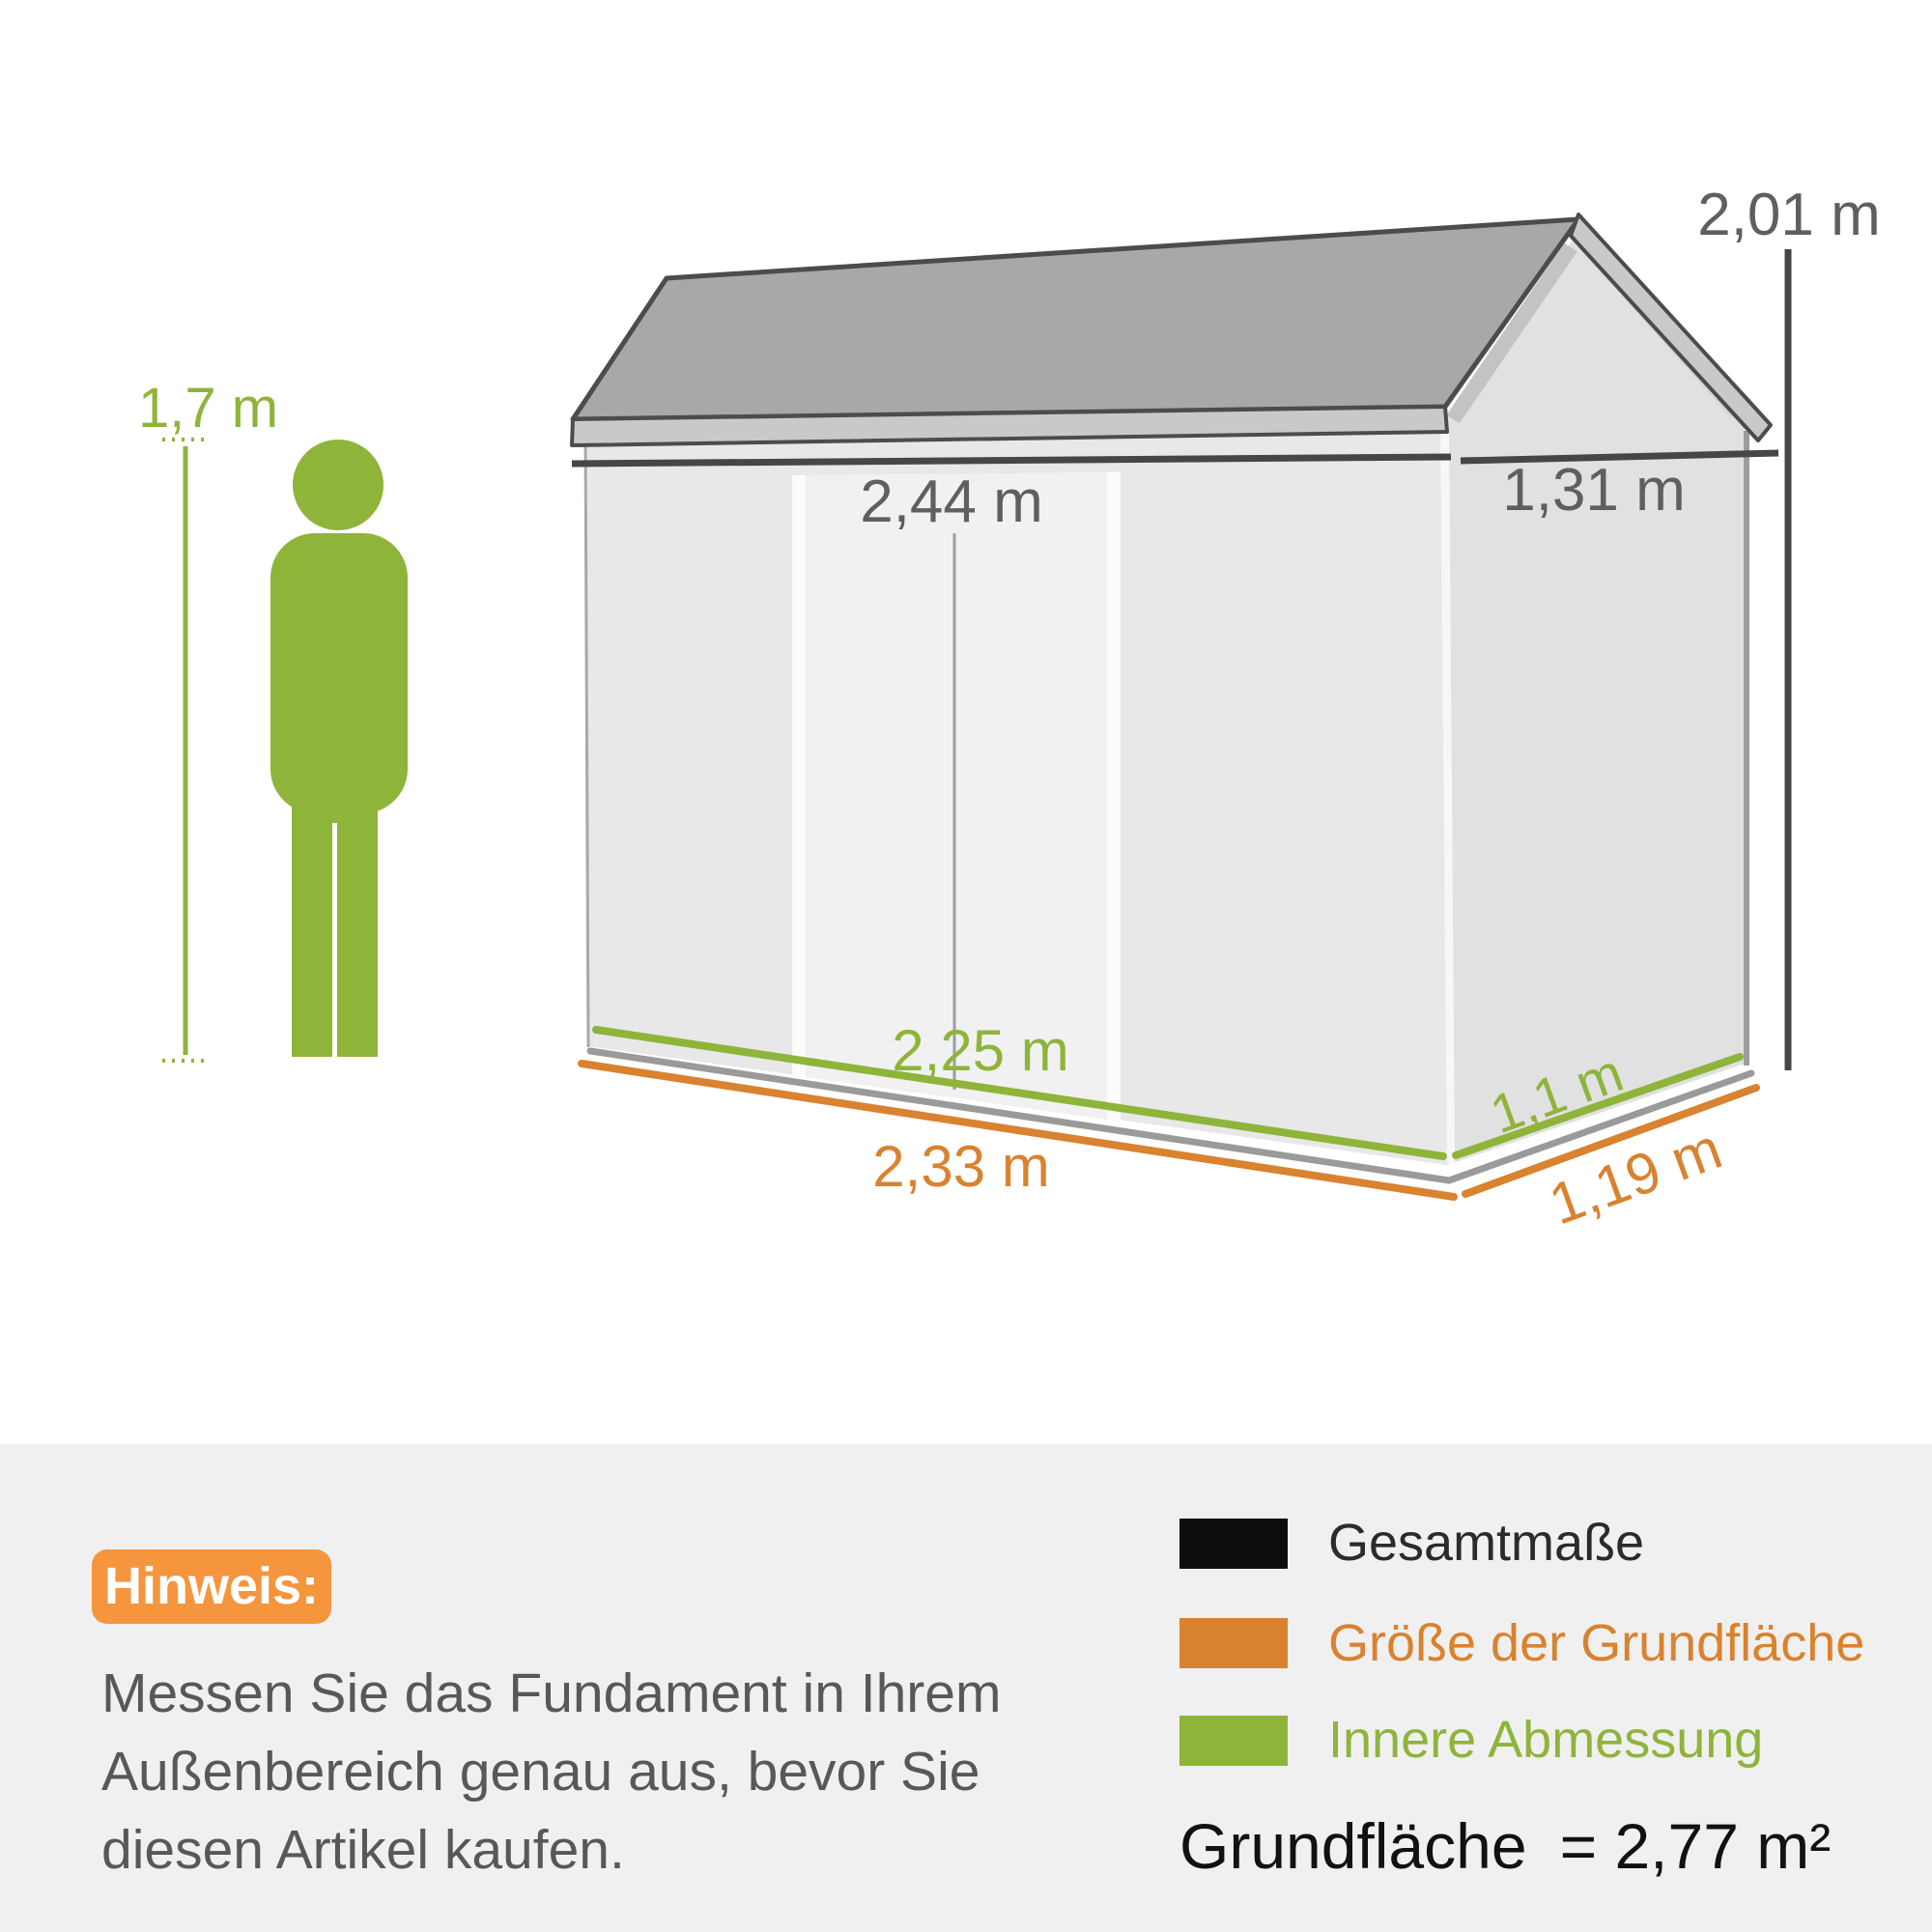  What do you see at coordinates (1114, 796) in the screenshot?
I see `door-right-frame` at bounding box center [1114, 796].